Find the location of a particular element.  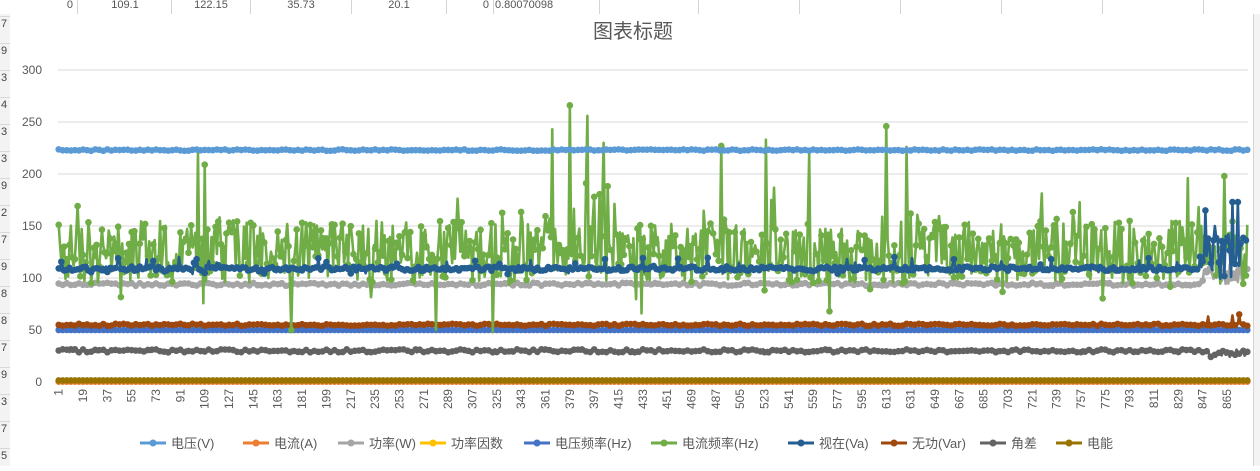

row-number: 9 is located at coordinates (5, 374).